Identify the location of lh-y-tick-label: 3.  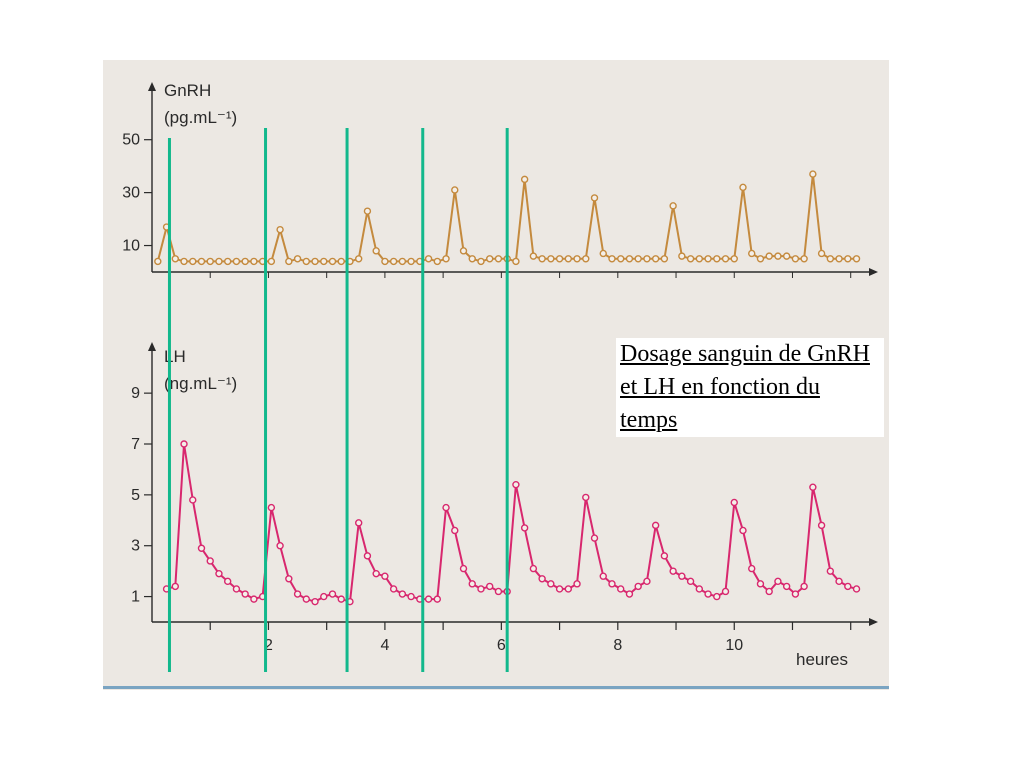
(135, 546).